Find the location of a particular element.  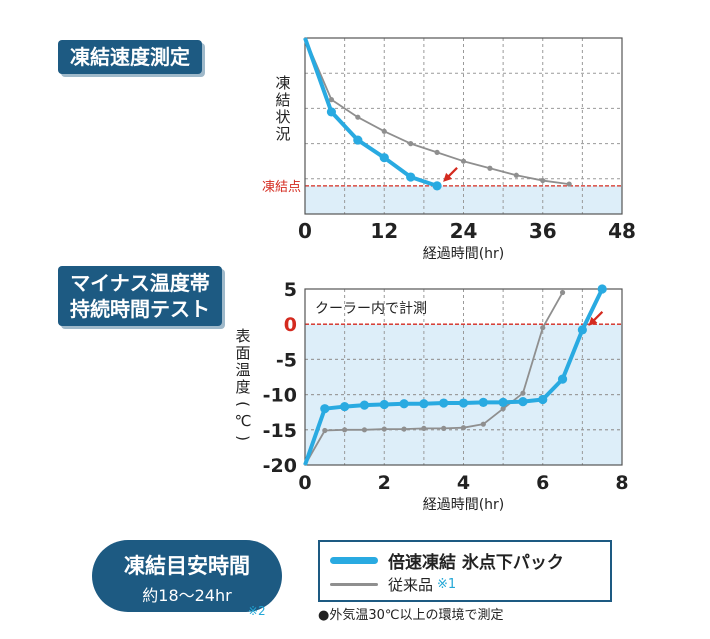

chart1-y-axis-label-char: 凍 is located at coordinates (282, 83).